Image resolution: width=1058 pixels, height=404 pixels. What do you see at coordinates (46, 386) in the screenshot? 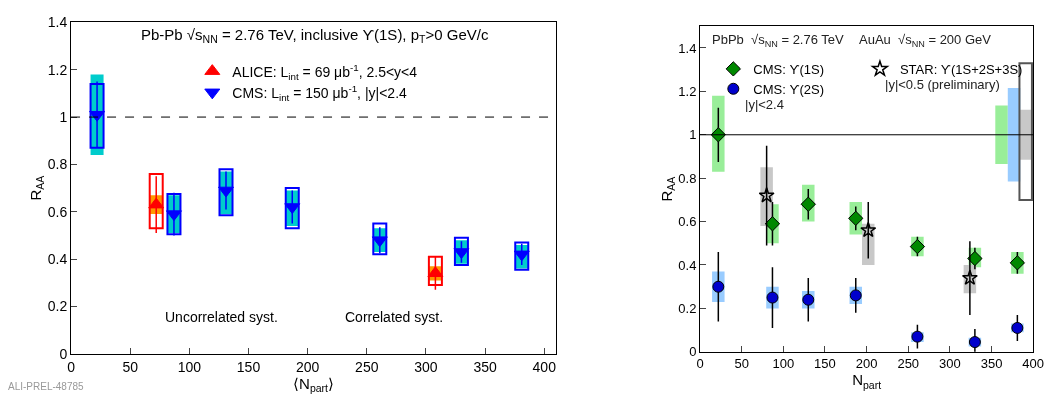
I see `text: ALI-PREL-48785` at bounding box center [46, 386].